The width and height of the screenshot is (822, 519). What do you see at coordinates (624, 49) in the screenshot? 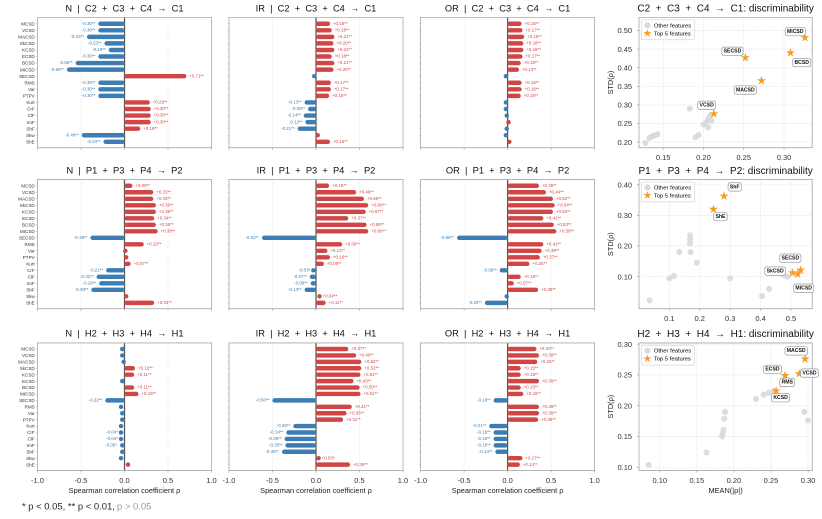
I see `svg-text: 0.45` at bounding box center [624, 49].